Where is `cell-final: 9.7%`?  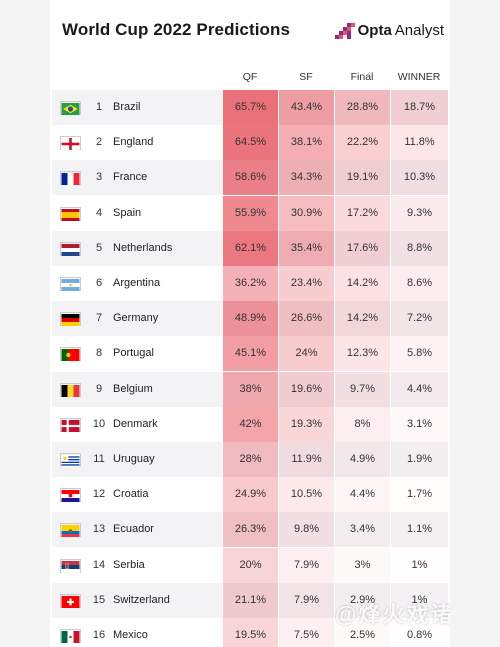 cell-final: 9.7% is located at coordinates (362, 389).